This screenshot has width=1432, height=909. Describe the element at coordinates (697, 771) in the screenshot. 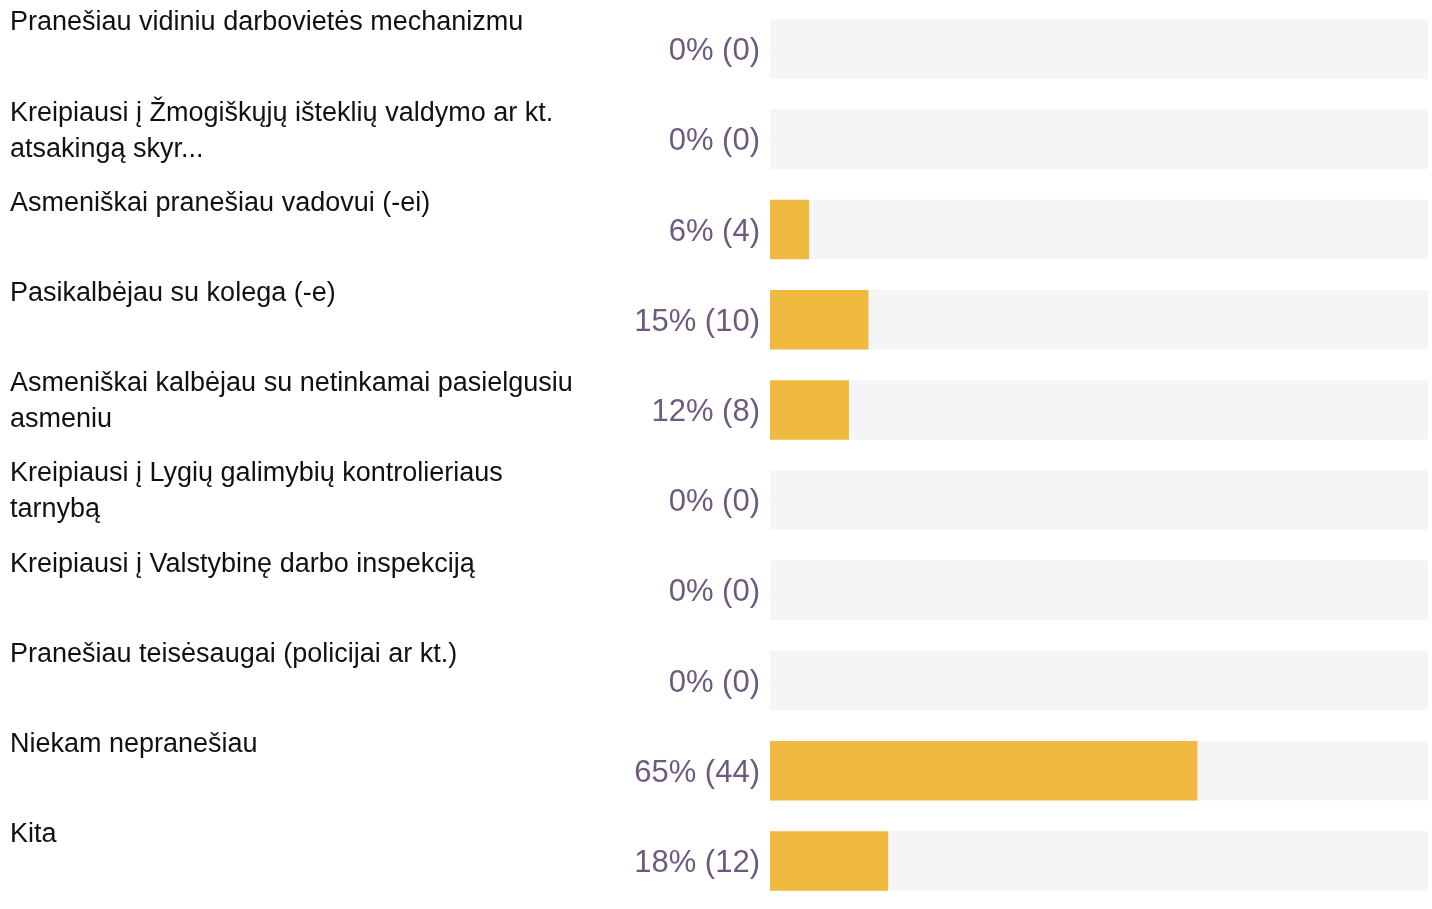

I see `data-label: 65% (44)` at that location.